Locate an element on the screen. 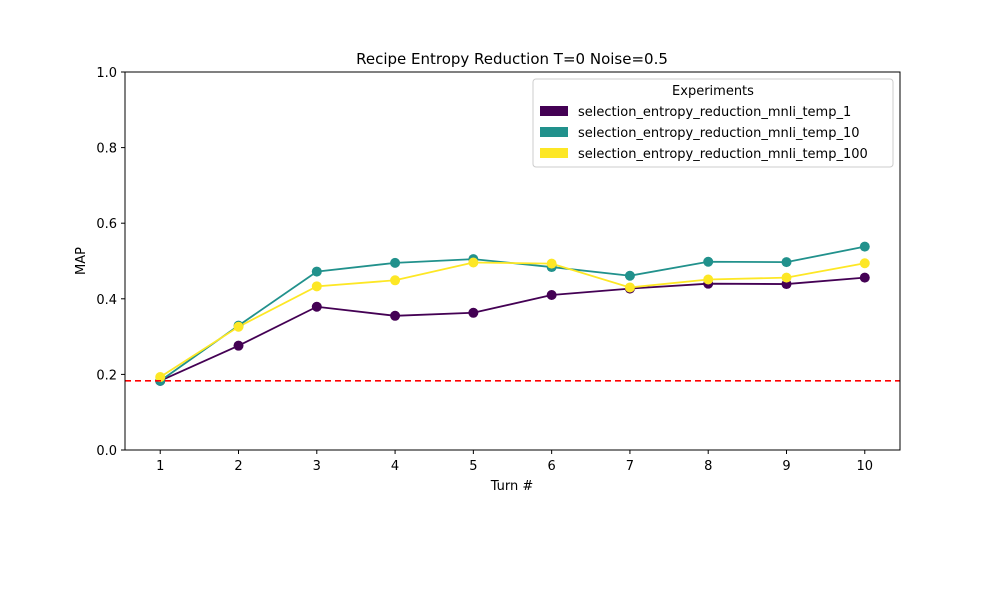 This screenshot has width=1000, height=600. x-tick-label: 8 is located at coordinates (708, 466).